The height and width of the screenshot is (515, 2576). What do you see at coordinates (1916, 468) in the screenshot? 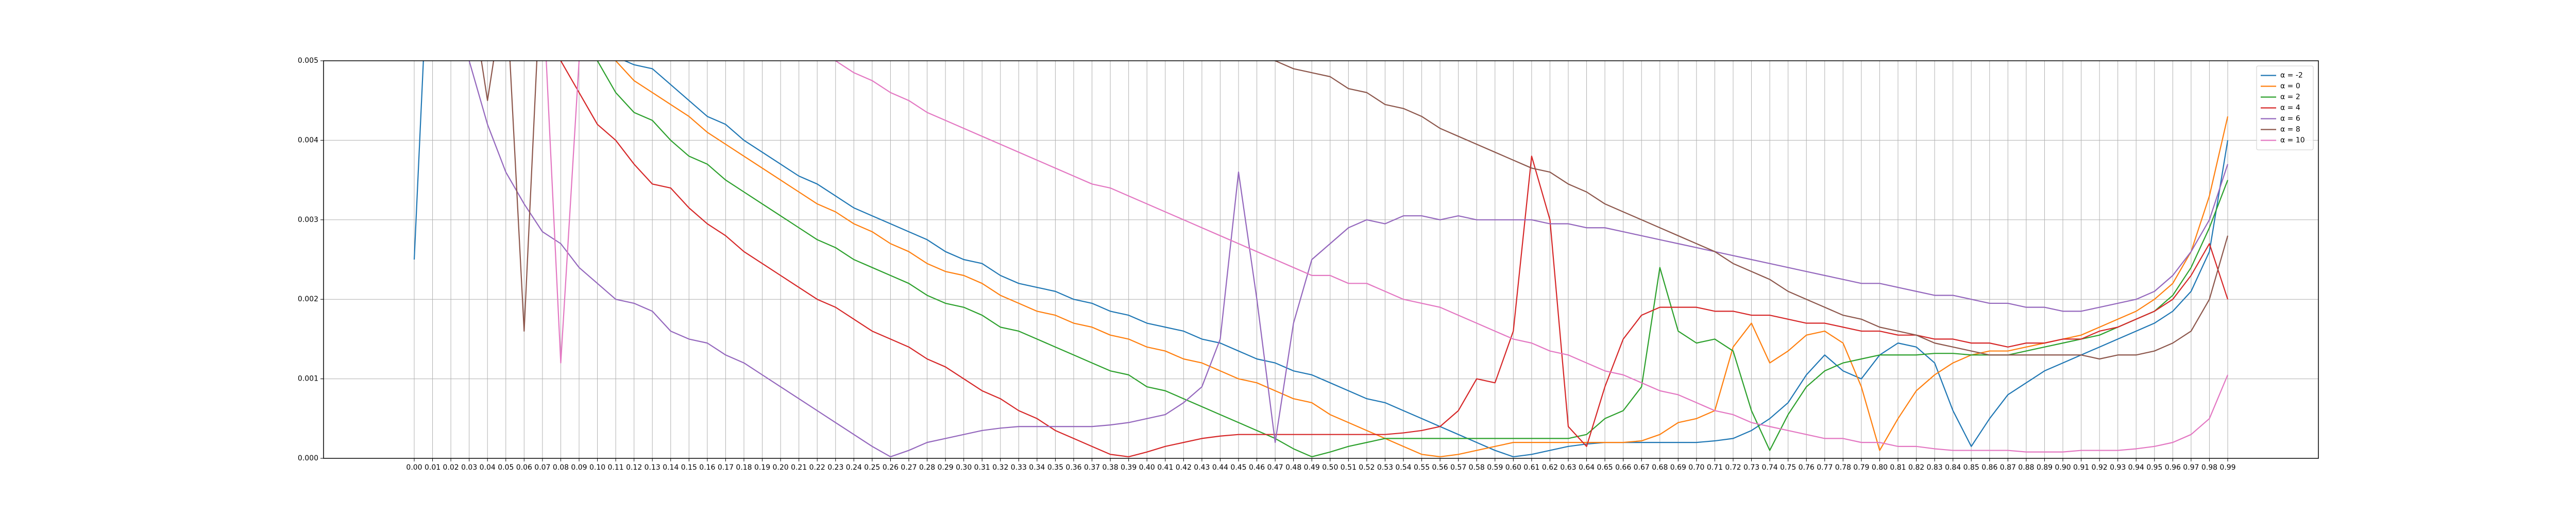
I see `x-tick-label: 0.82` at bounding box center [1916, 468].